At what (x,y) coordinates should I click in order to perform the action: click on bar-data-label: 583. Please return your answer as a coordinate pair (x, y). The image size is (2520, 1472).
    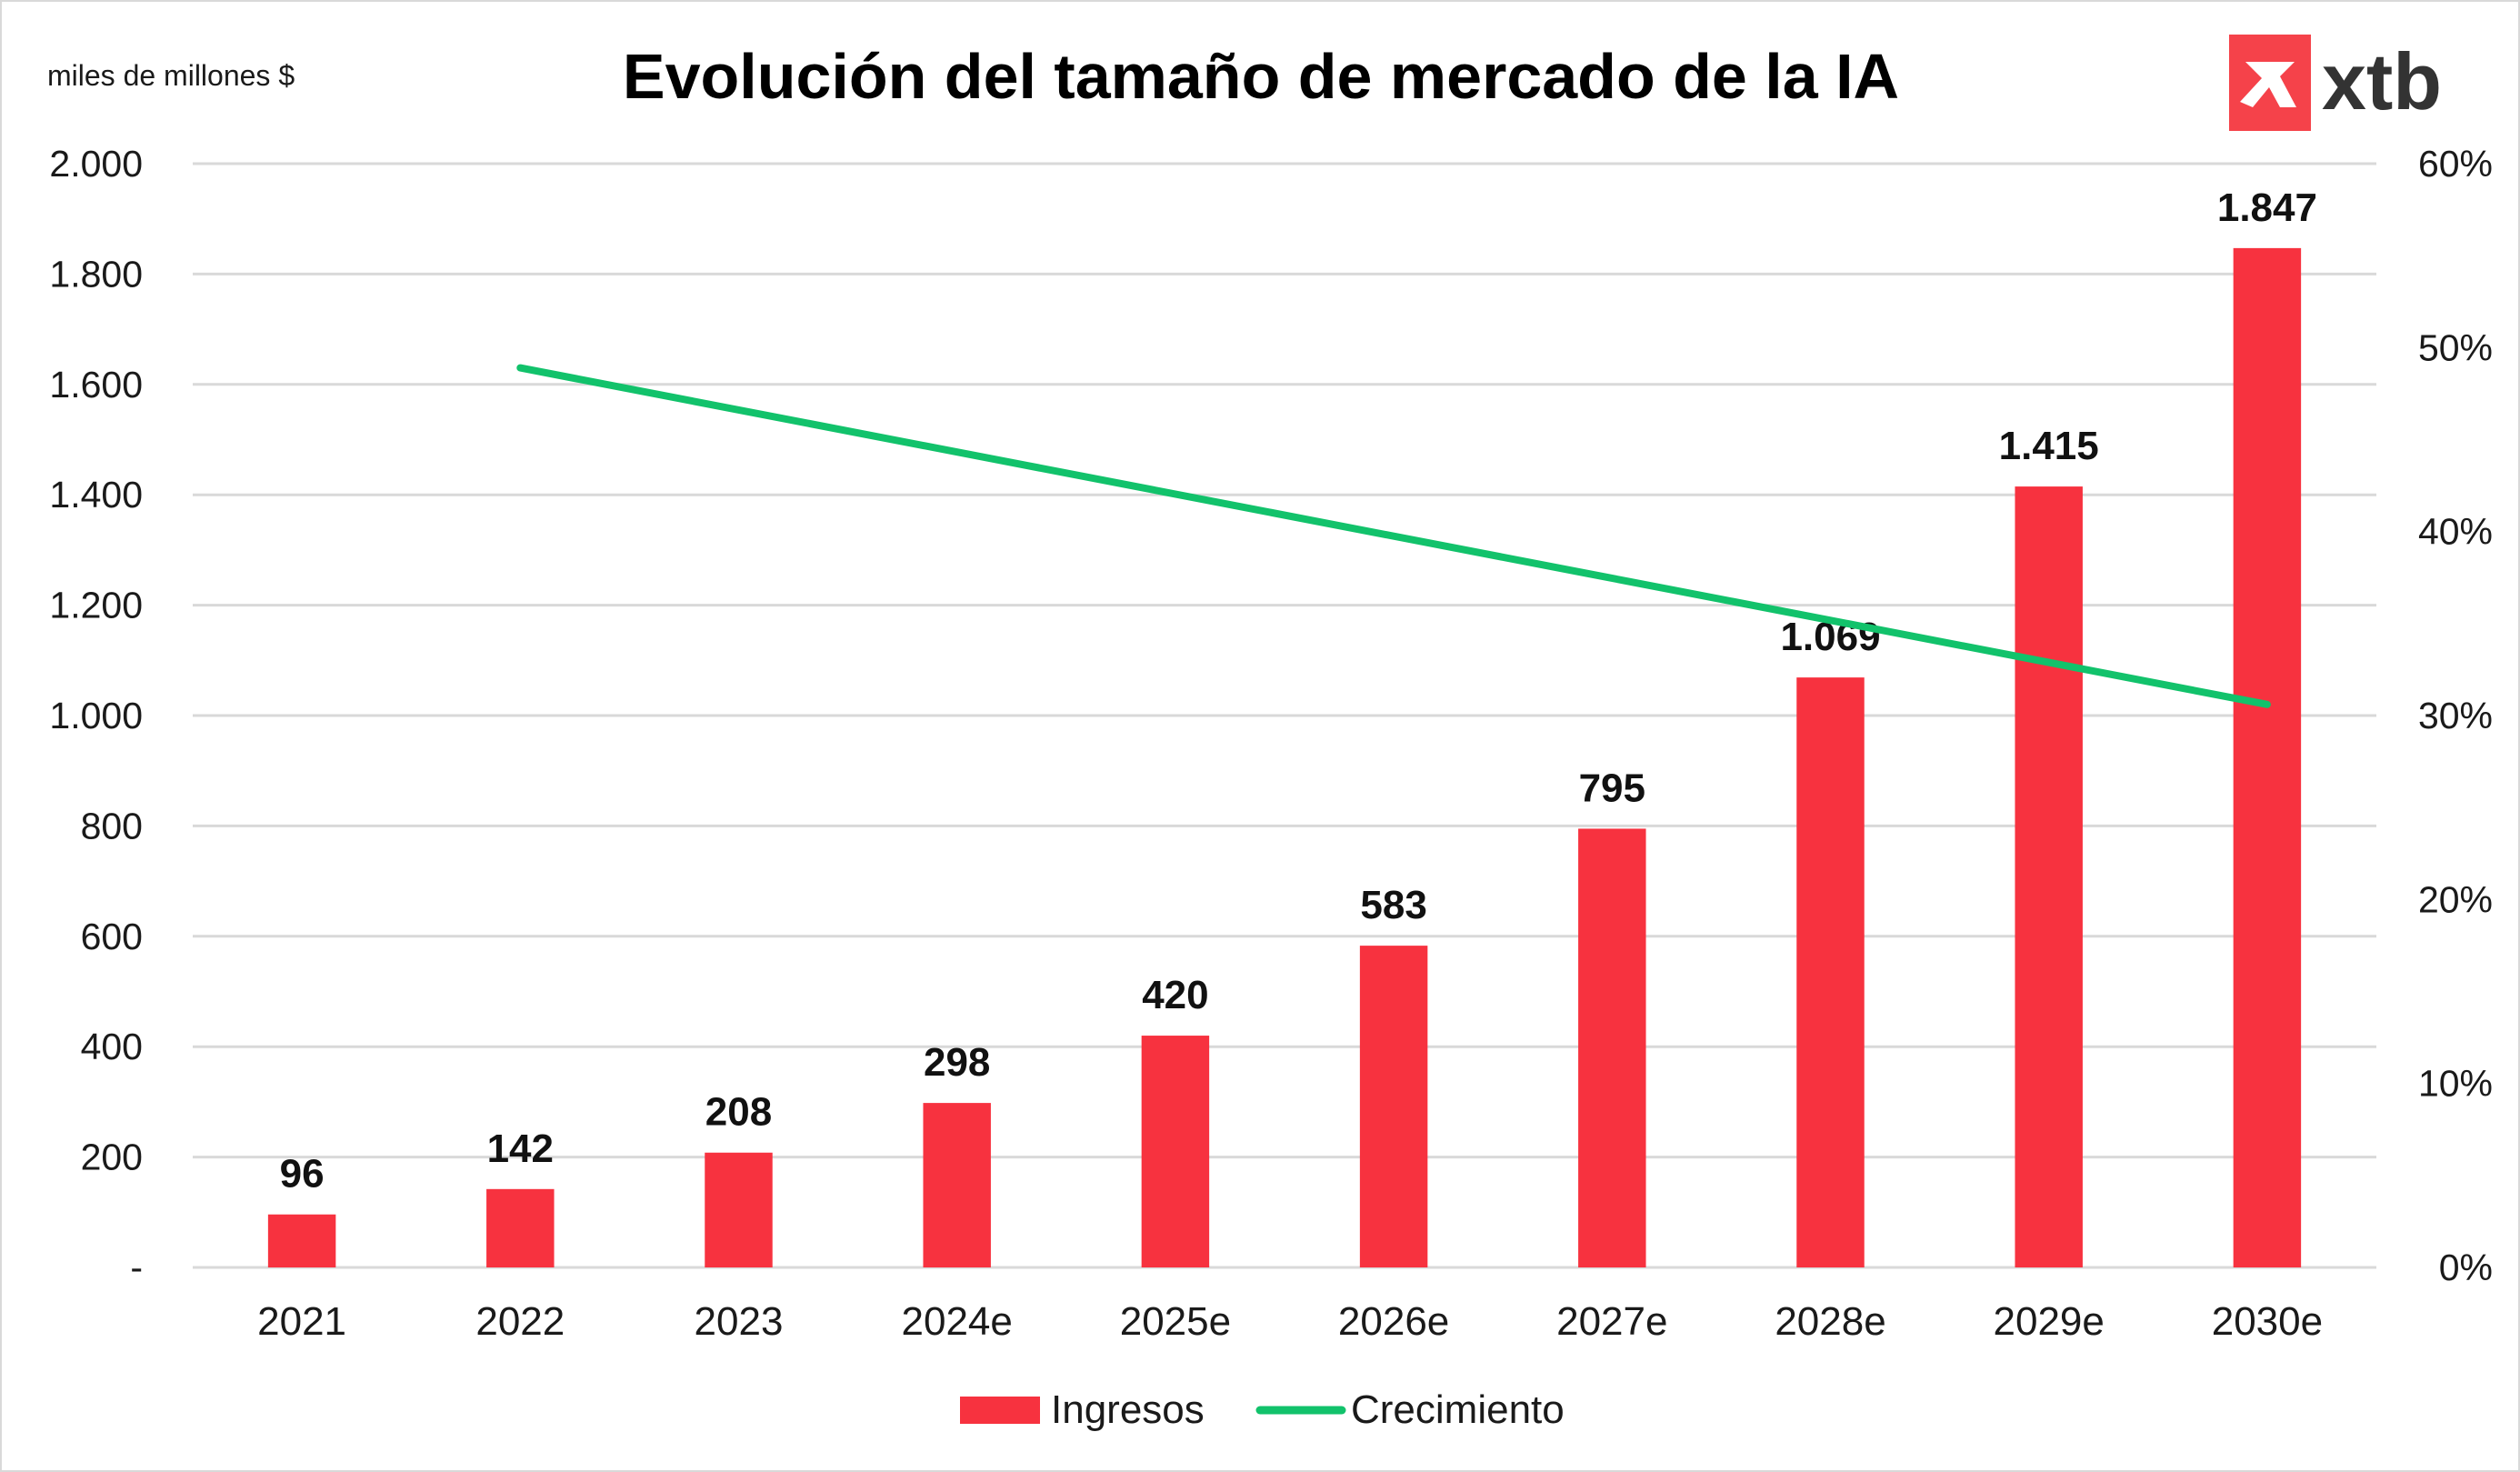
    Looking at the image, I should click on (1393, 905).